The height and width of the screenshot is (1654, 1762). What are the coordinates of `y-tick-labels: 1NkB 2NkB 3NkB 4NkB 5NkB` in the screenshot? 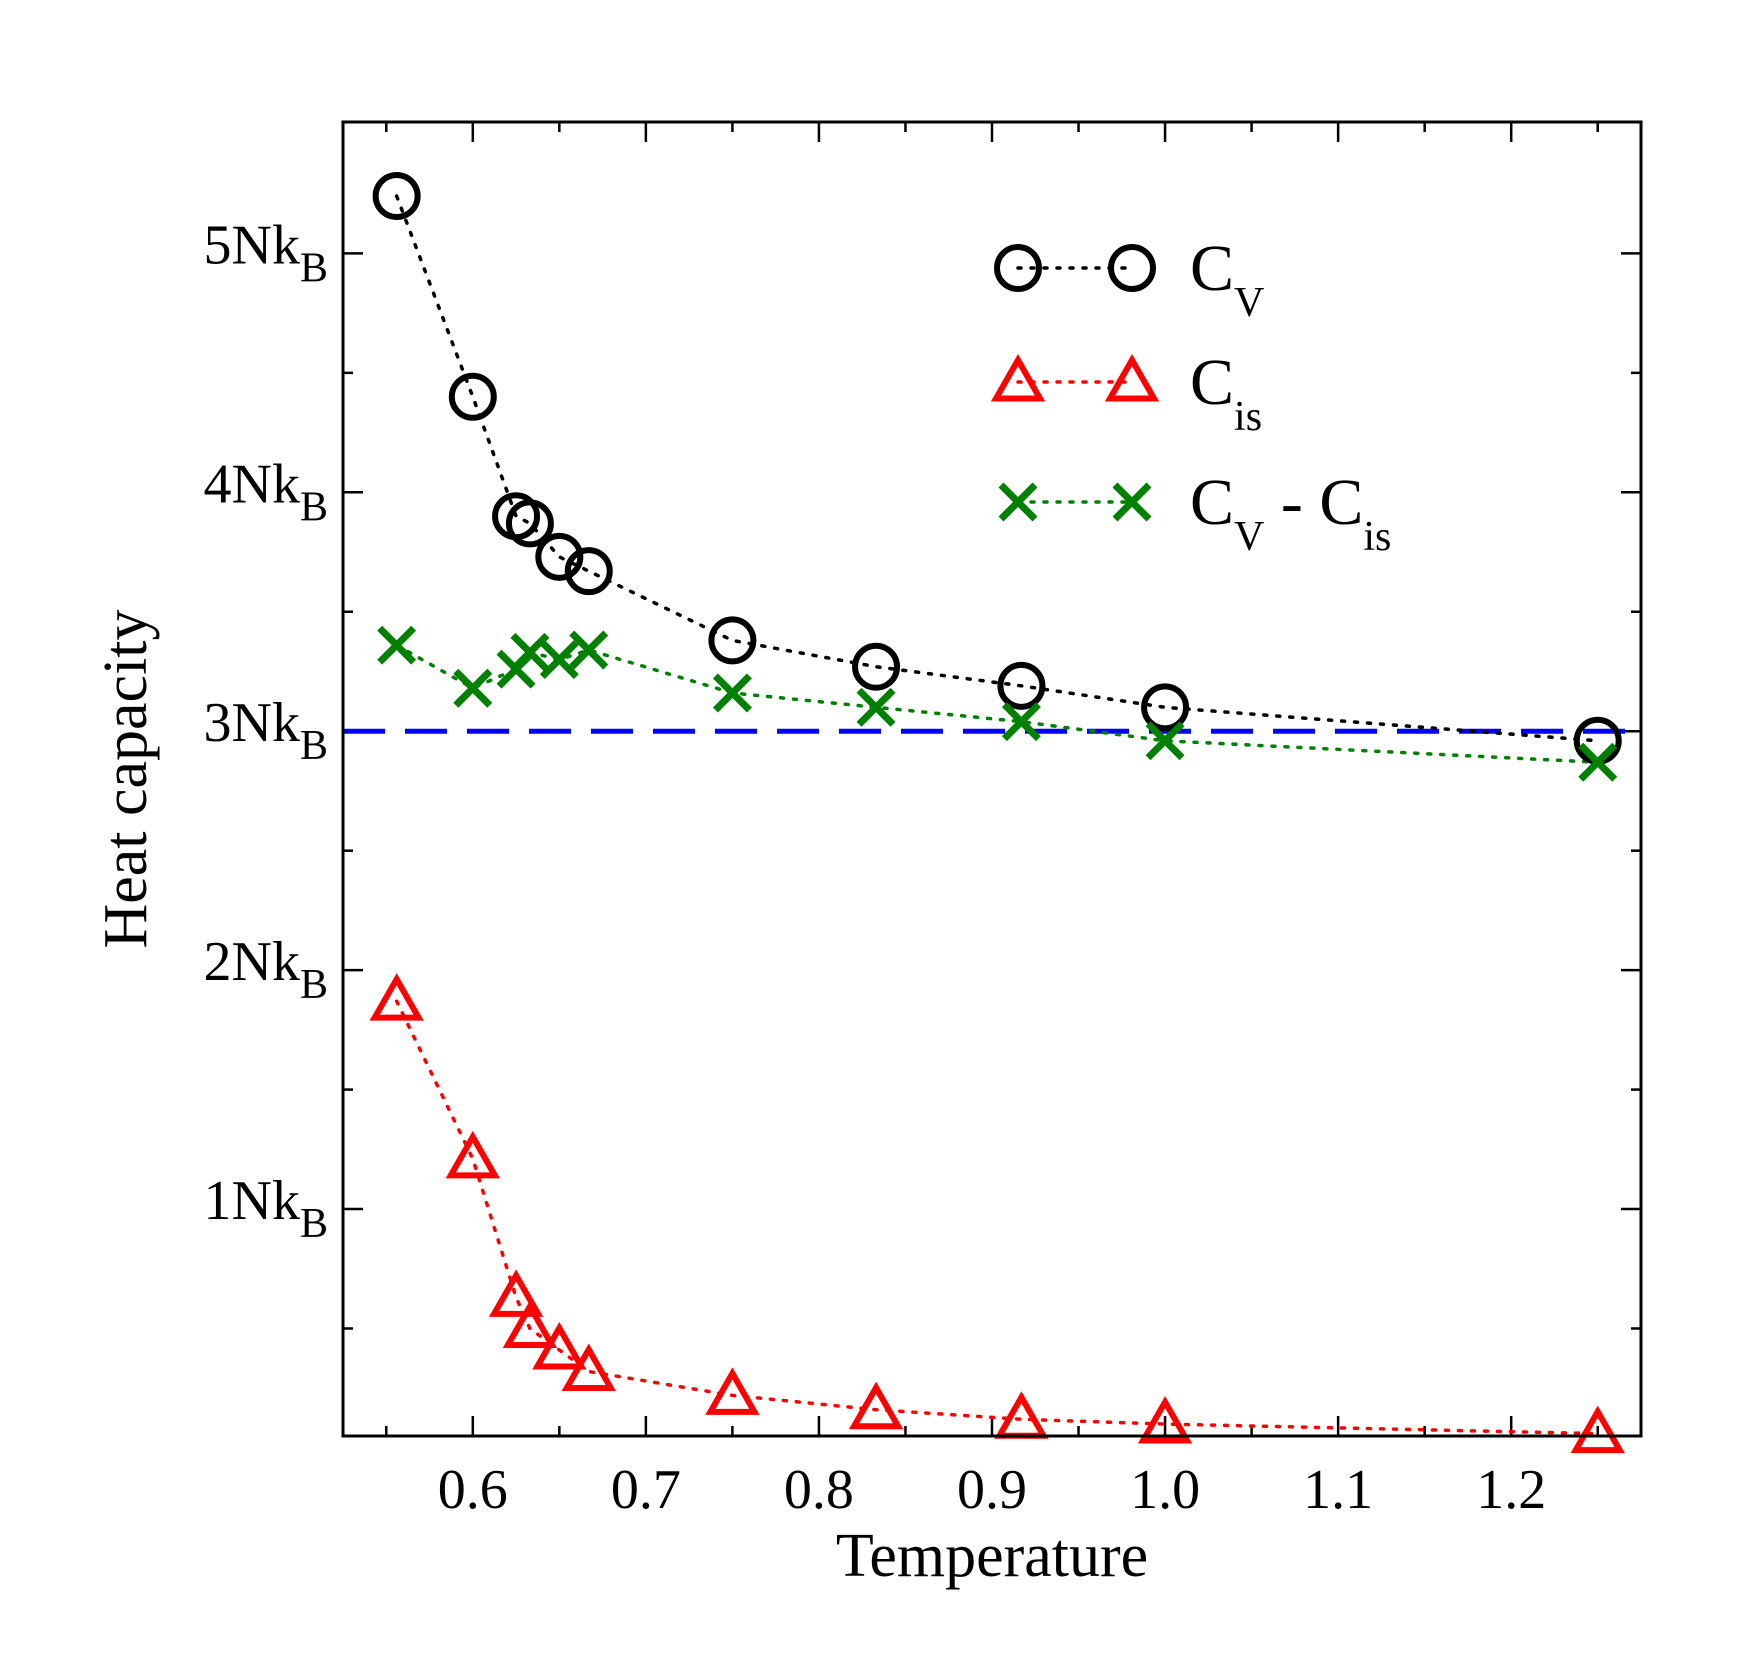 It's located at (266, 730).